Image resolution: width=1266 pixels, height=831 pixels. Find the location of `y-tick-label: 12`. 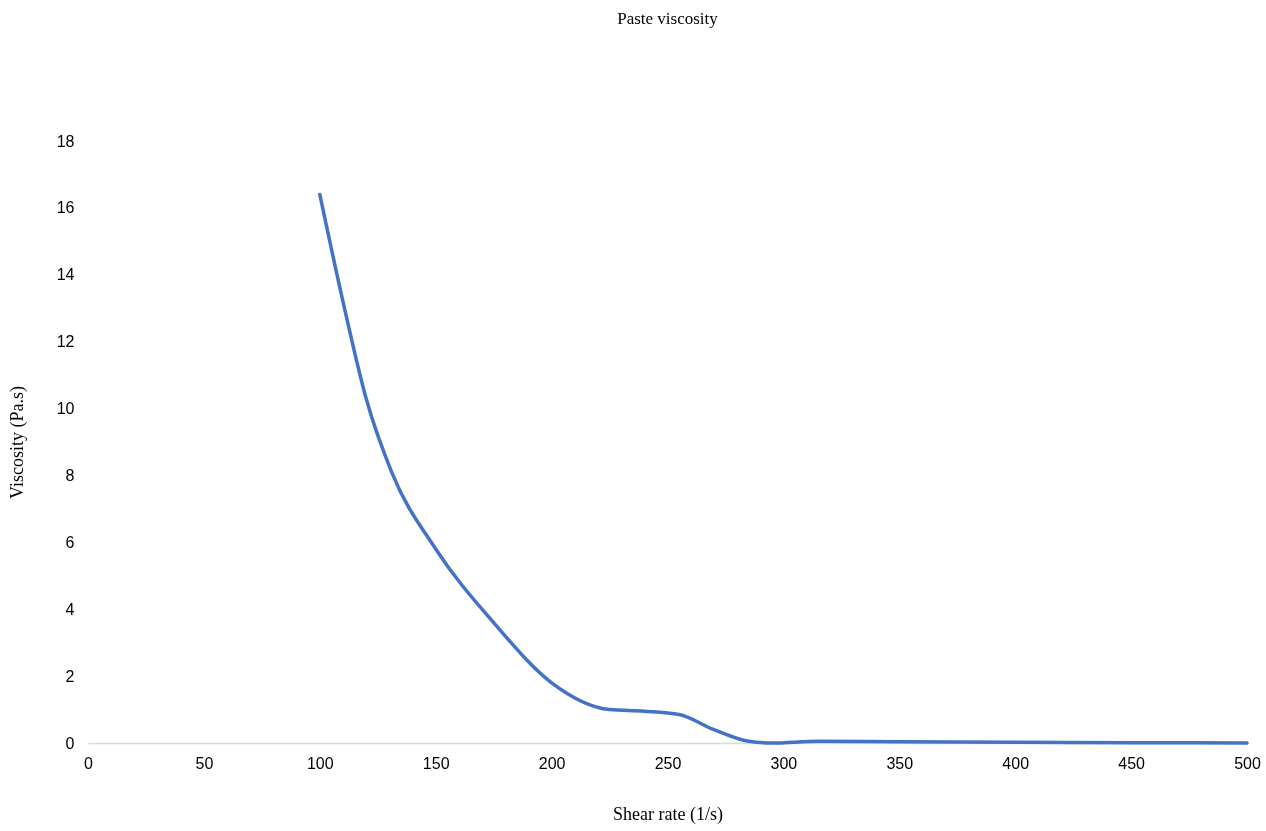

y-tick-label: 12 is located at coordinates (65, 342).